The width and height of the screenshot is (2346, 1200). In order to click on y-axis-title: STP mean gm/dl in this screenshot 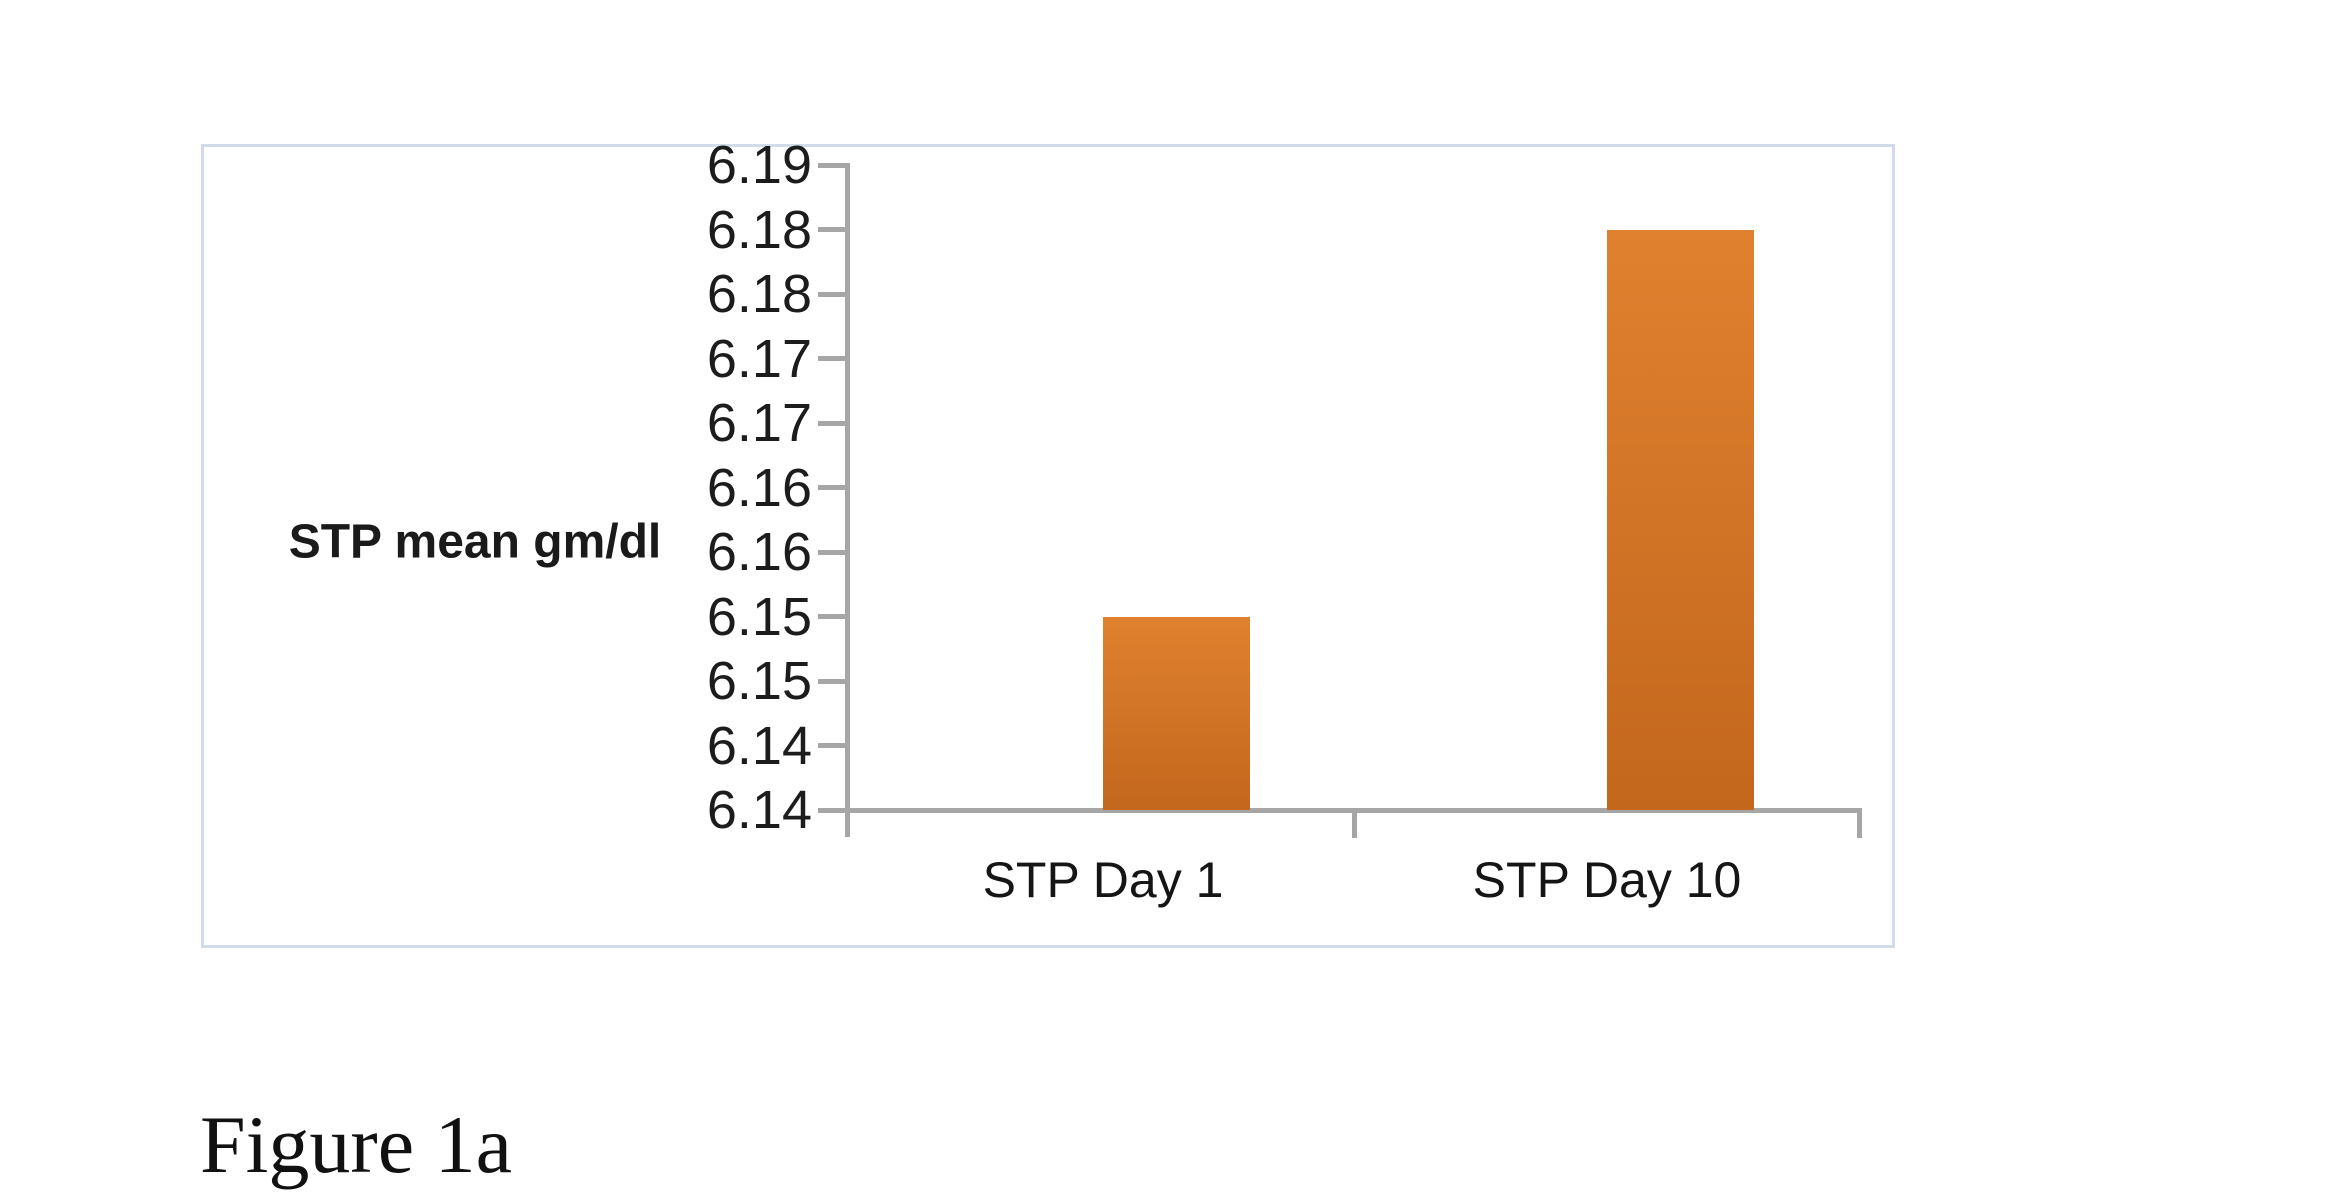, I will do `click(475, 542)`.